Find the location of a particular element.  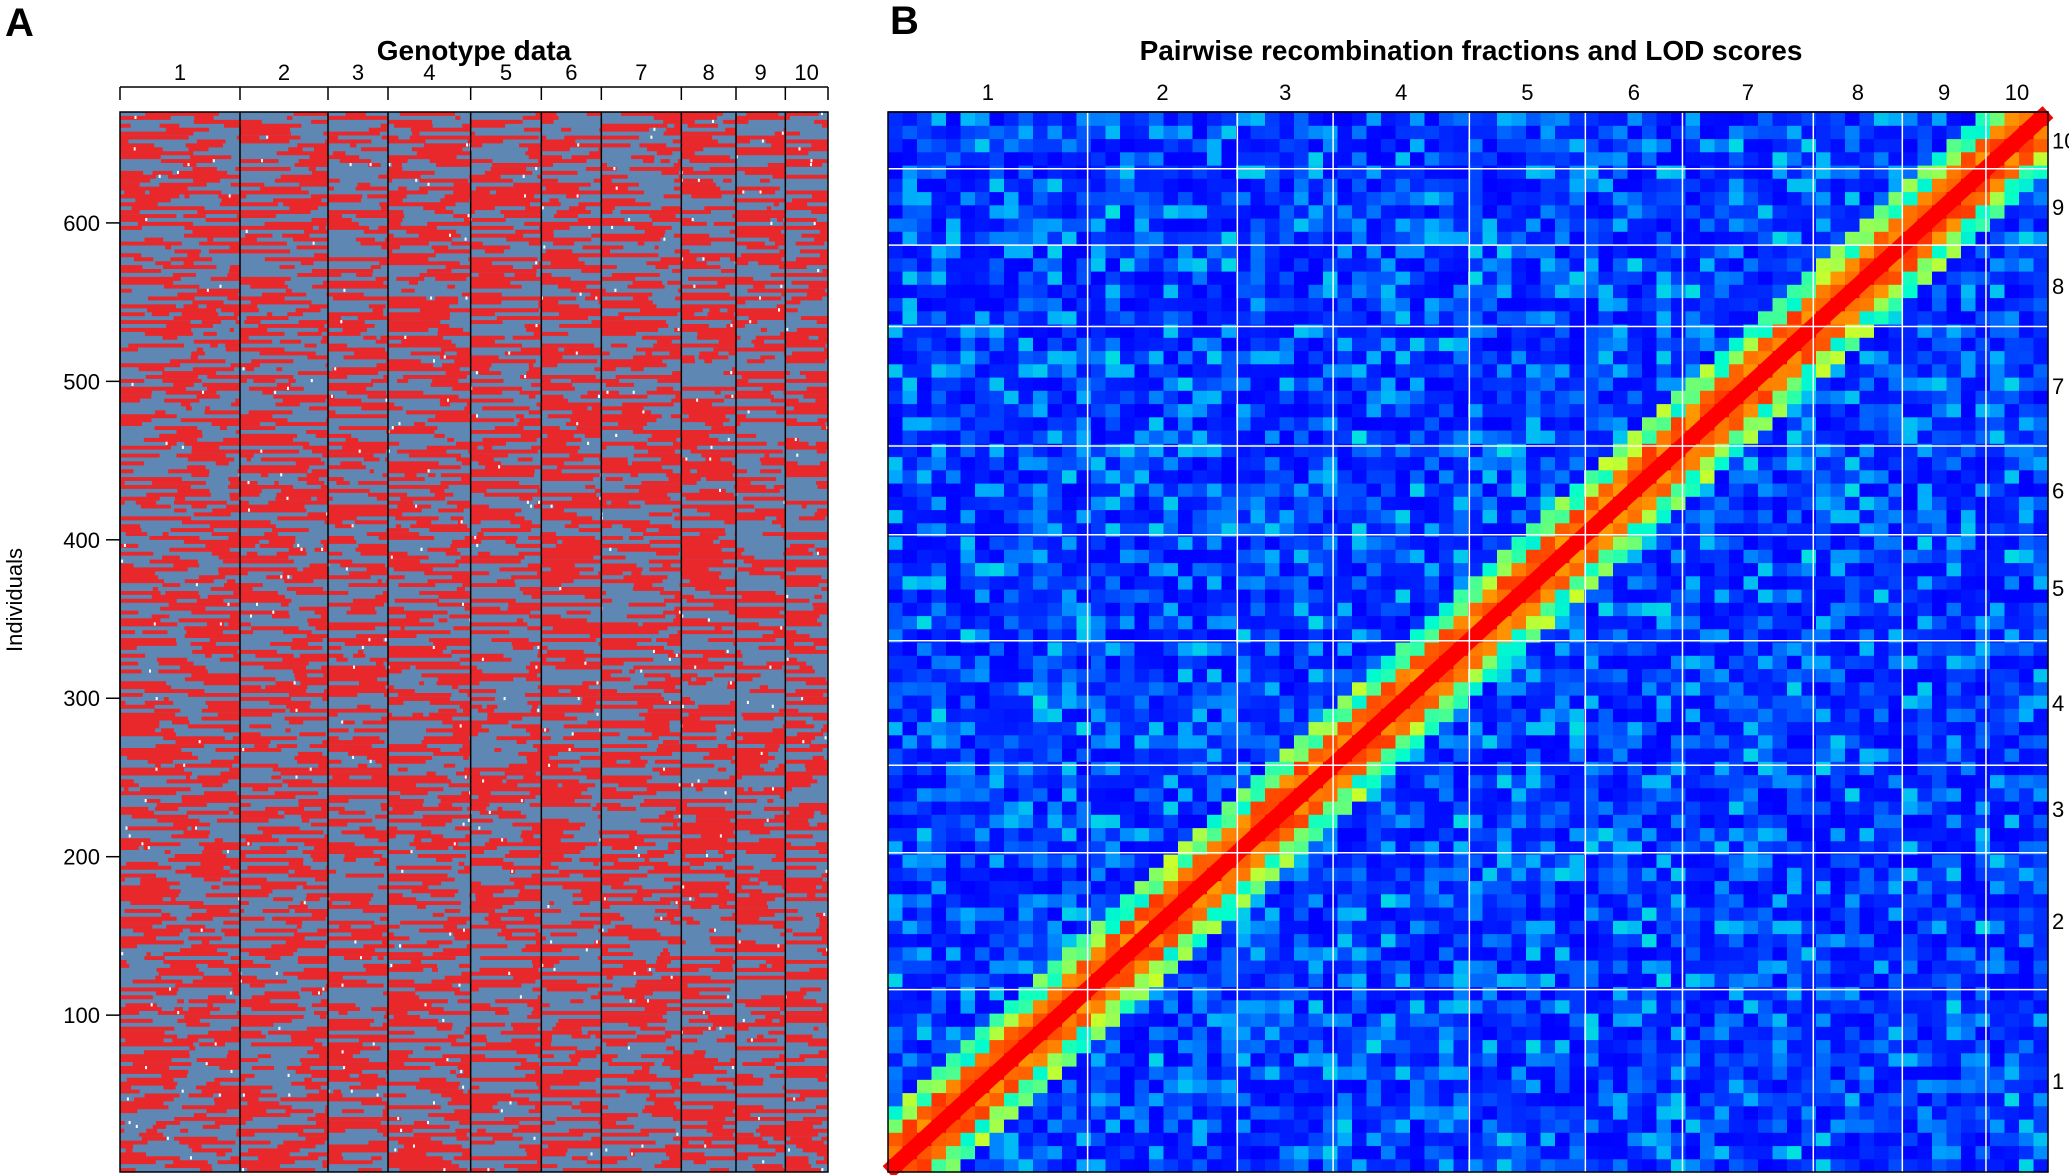

chromosome-axis-b-right: 1 2 3 4 5 6 7 8 9 10 is located at coordinates (2060, 610).